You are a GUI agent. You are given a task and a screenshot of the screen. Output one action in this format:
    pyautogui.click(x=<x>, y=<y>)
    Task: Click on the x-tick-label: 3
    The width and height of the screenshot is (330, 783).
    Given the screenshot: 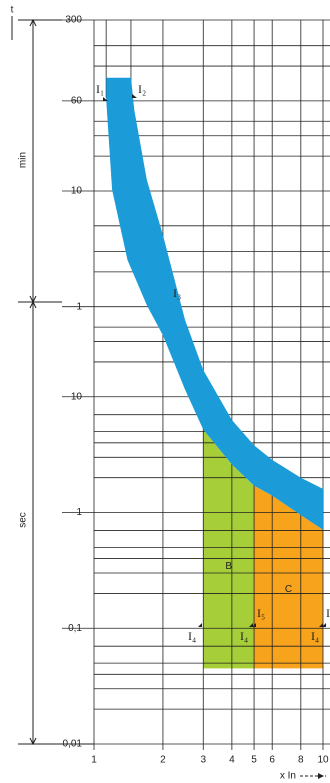 What is the action you would take?
    pyautogui.click(x=203, y=760)
    